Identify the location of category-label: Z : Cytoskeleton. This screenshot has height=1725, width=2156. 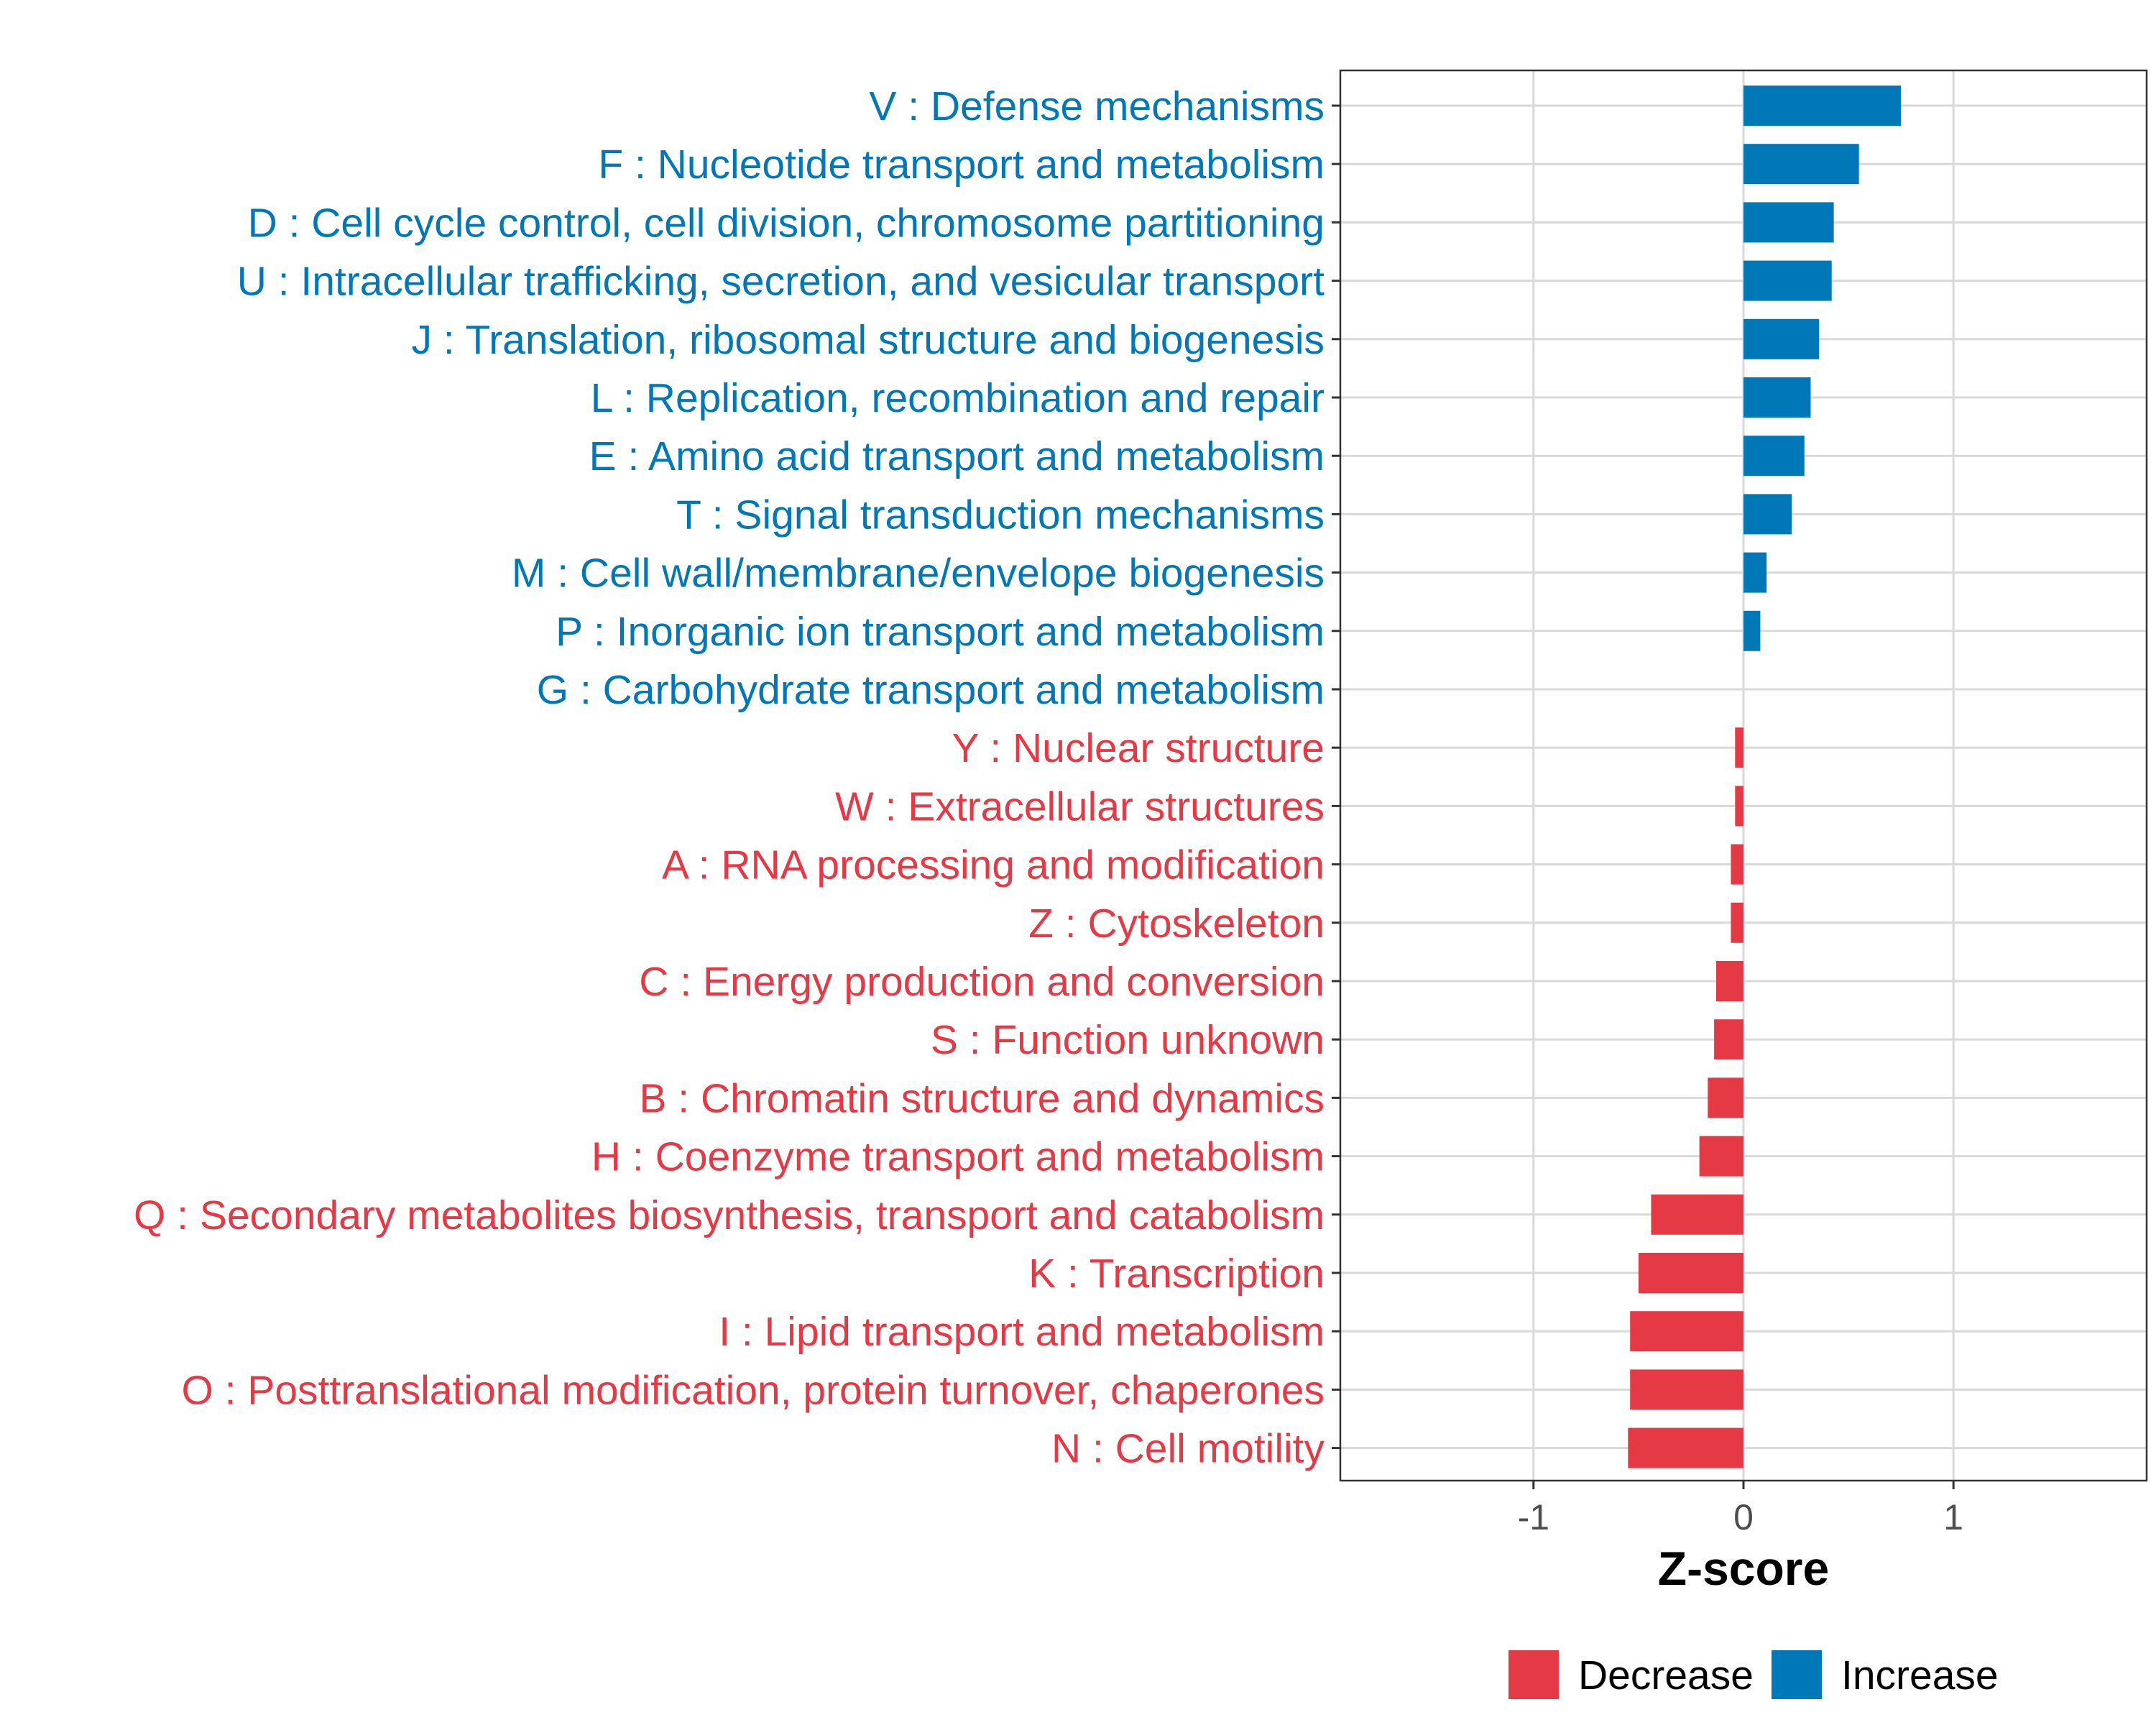
(1176, 924).